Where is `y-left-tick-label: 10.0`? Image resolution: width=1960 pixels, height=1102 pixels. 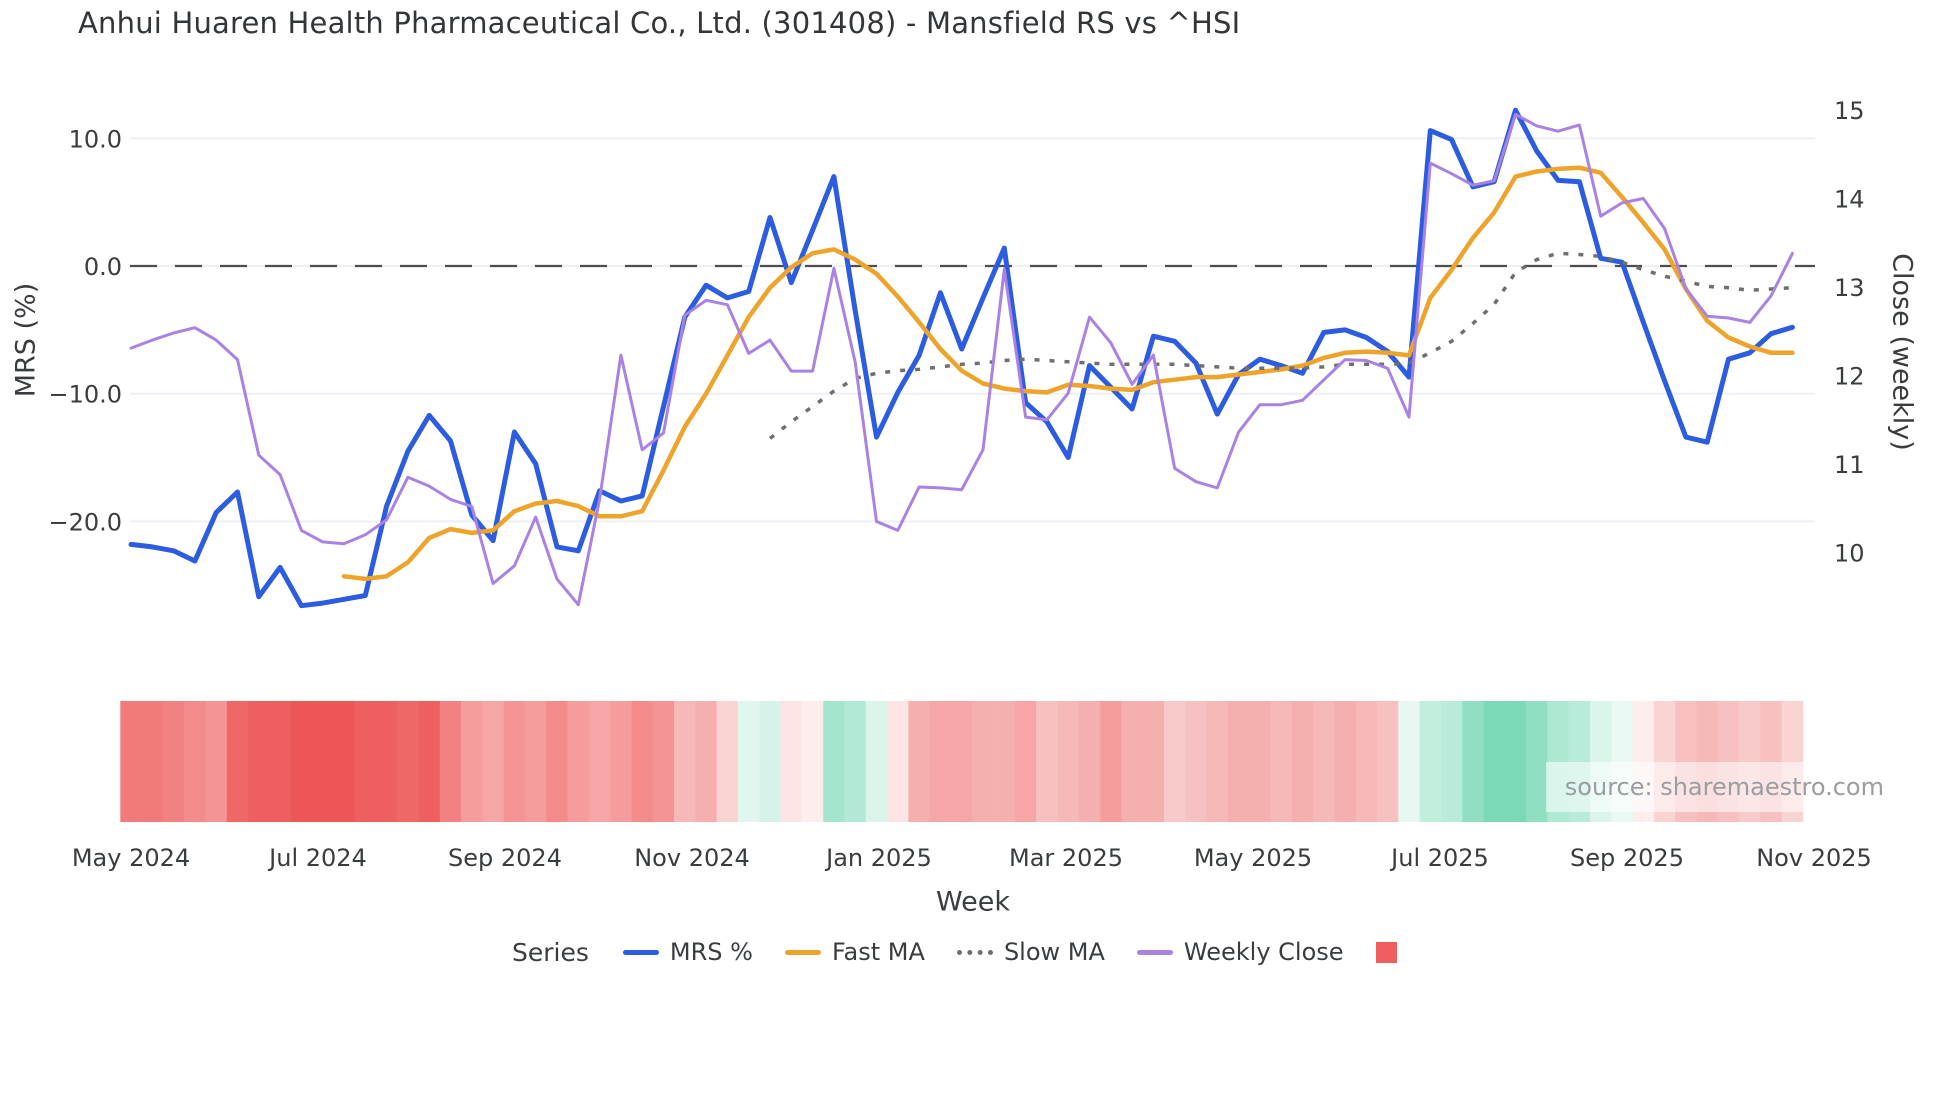 y-left-tick-label: 10.0 is located at coordinates (95, 139).